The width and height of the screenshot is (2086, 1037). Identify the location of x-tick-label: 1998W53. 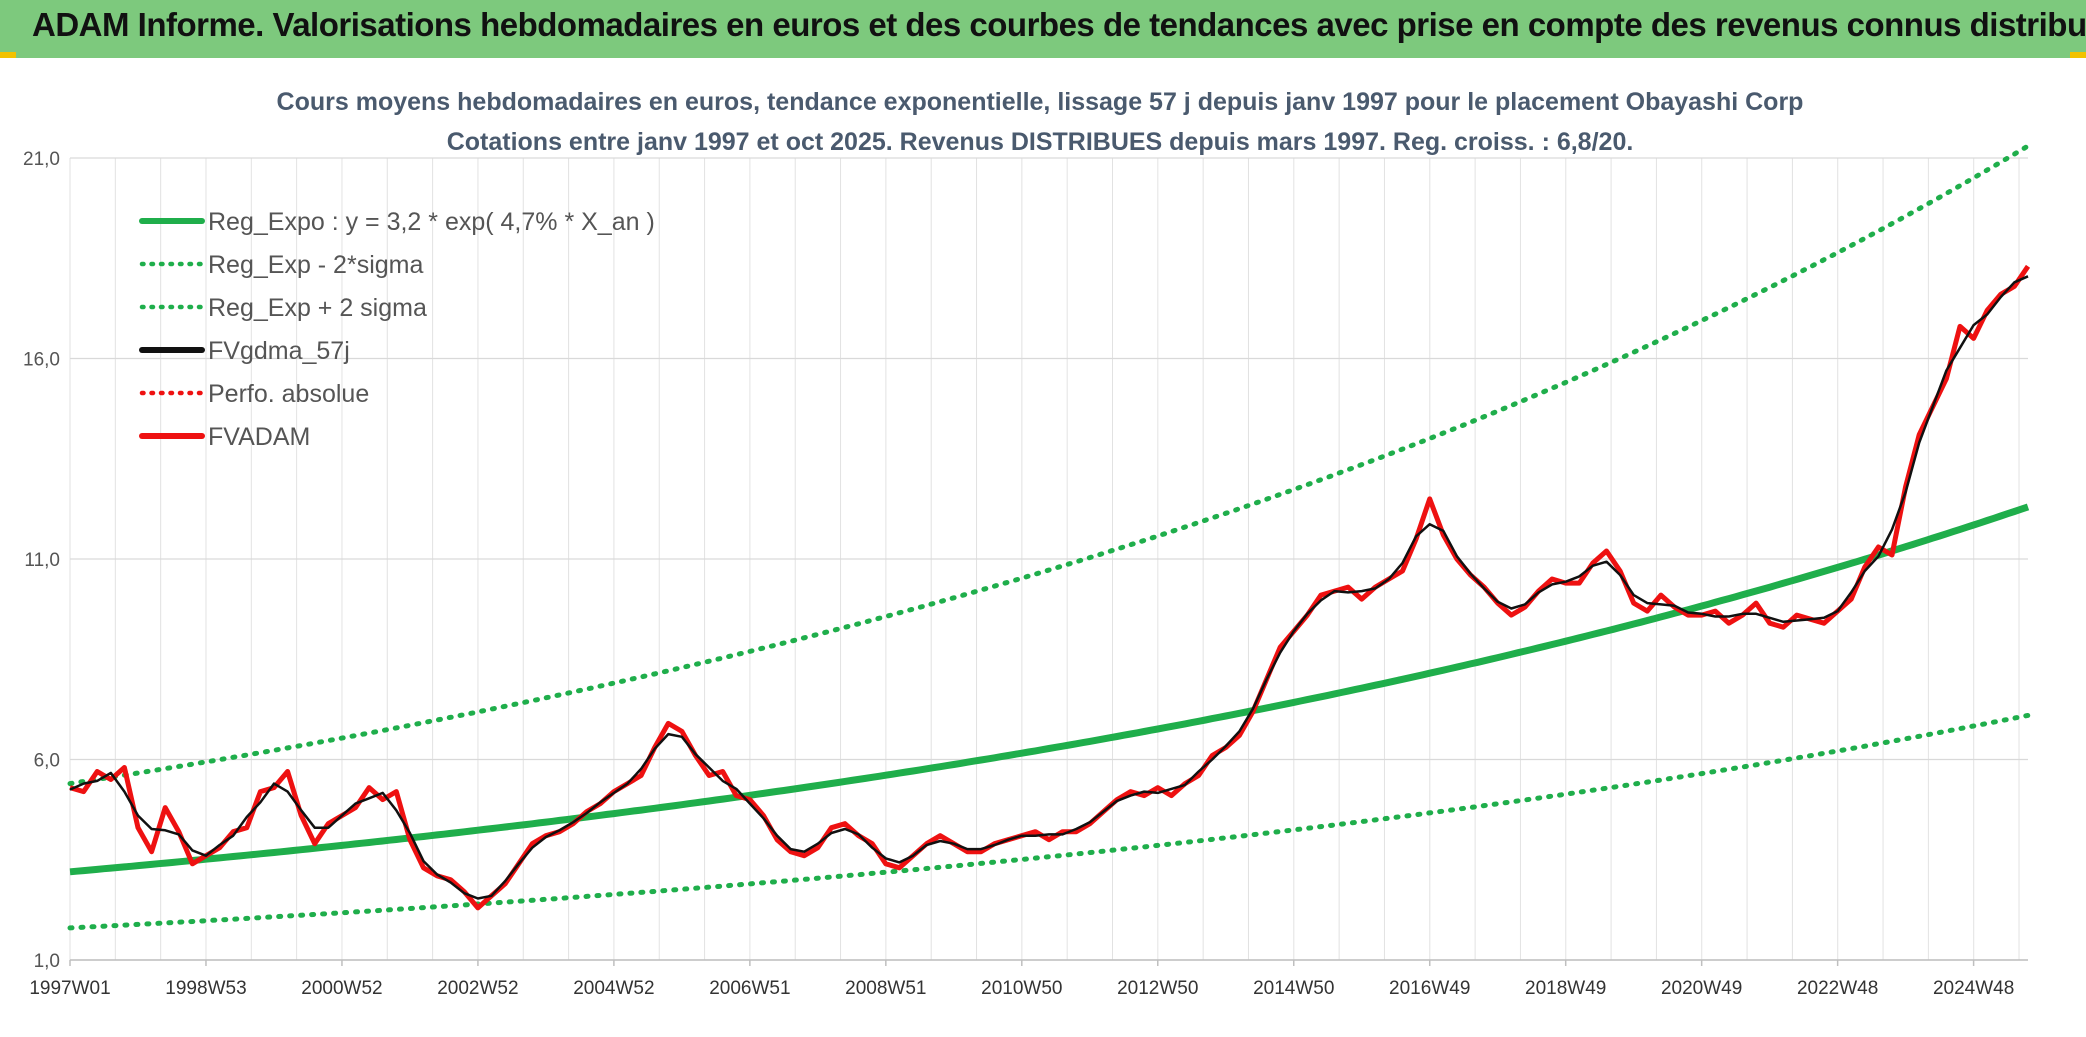
(205, 988).